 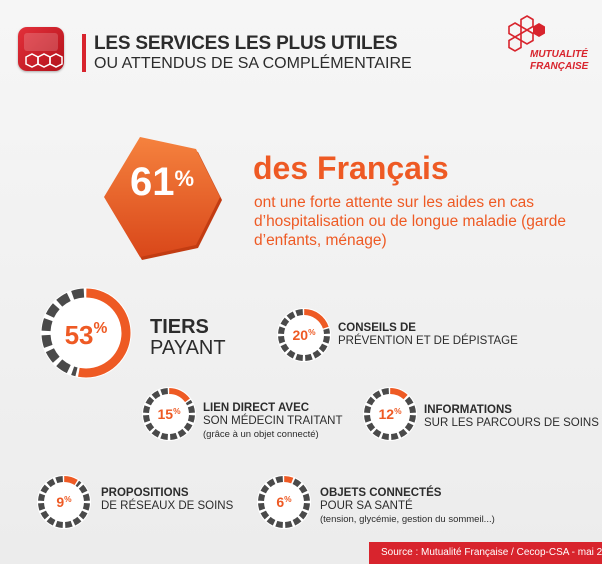 I want to click on hero-percentage-number: 61, so click(x=152, y=182).